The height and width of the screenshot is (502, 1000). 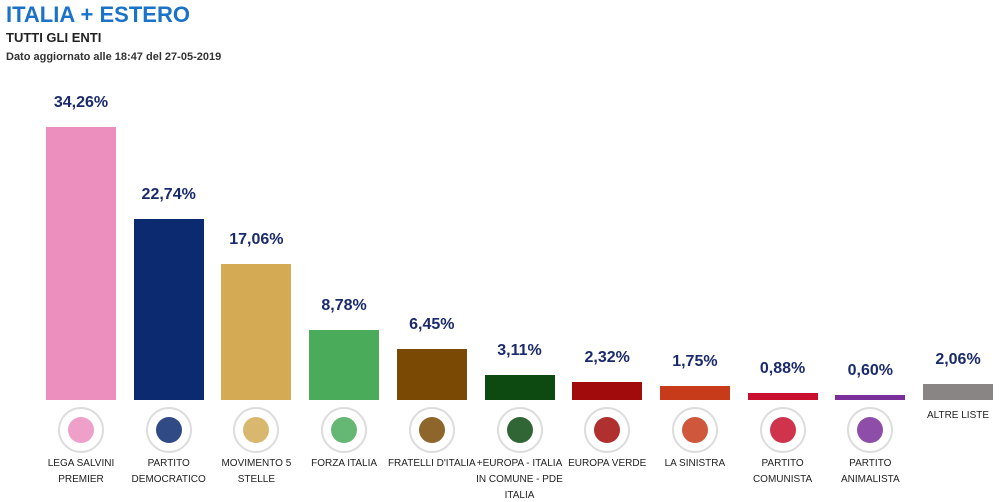 What do you see at coordinates (870, 471) in the screenshot?
I see `category-label: PARTITO ANIMALISTA` at bounding box center [870, 471].